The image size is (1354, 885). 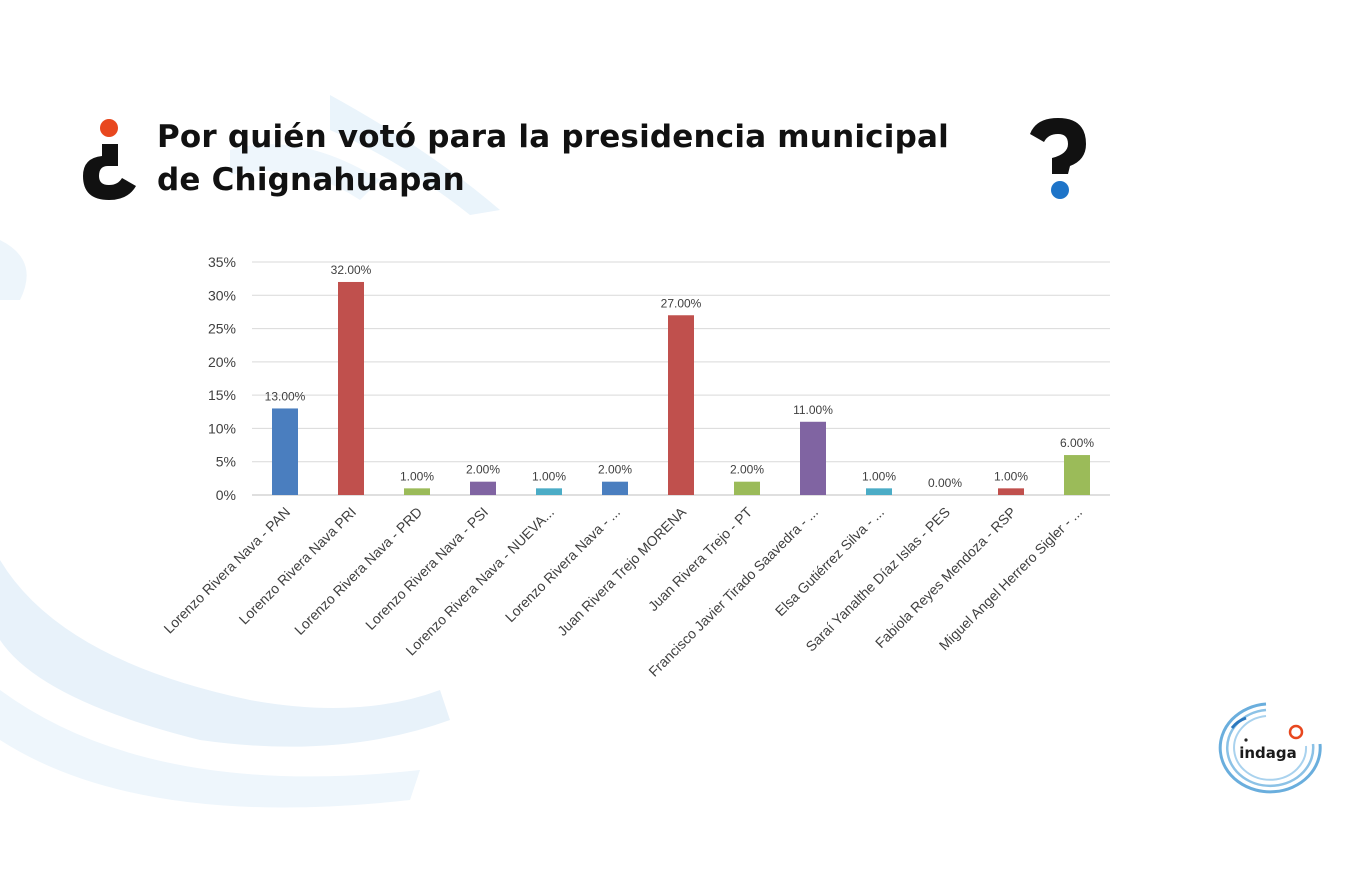 What do you see at coordinates (226, 462) in the screenshot?
I see `y-tick-label: 5%` at bounding box center [226, 462].